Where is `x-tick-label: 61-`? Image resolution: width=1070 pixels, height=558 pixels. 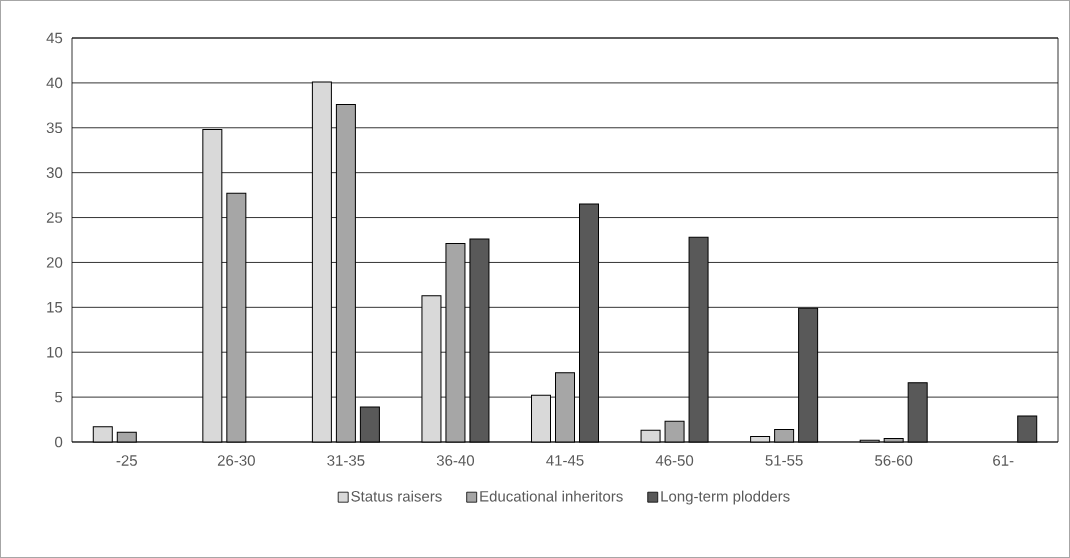
x-tick-label: 61- is located at coordinates (1003, 460).